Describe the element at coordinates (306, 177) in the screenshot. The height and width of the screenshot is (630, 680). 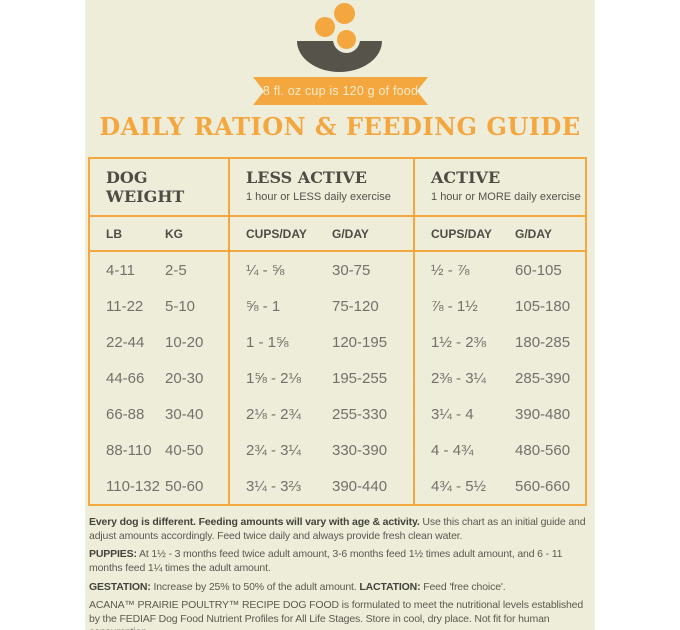
I see `group-header-less-active-label: LESS ACTIVE` at that location.